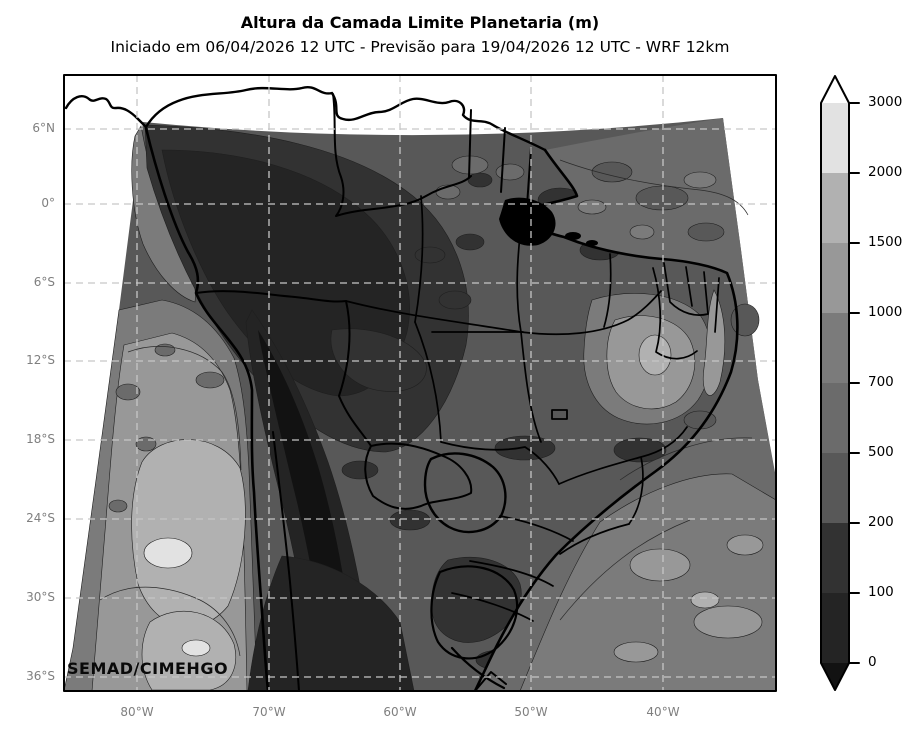 The width and height of the screenshot is (924, 735). Describe the element at coordinates (177, 597) in the screenshot. I see `pacific-lightest-spots` at that location.